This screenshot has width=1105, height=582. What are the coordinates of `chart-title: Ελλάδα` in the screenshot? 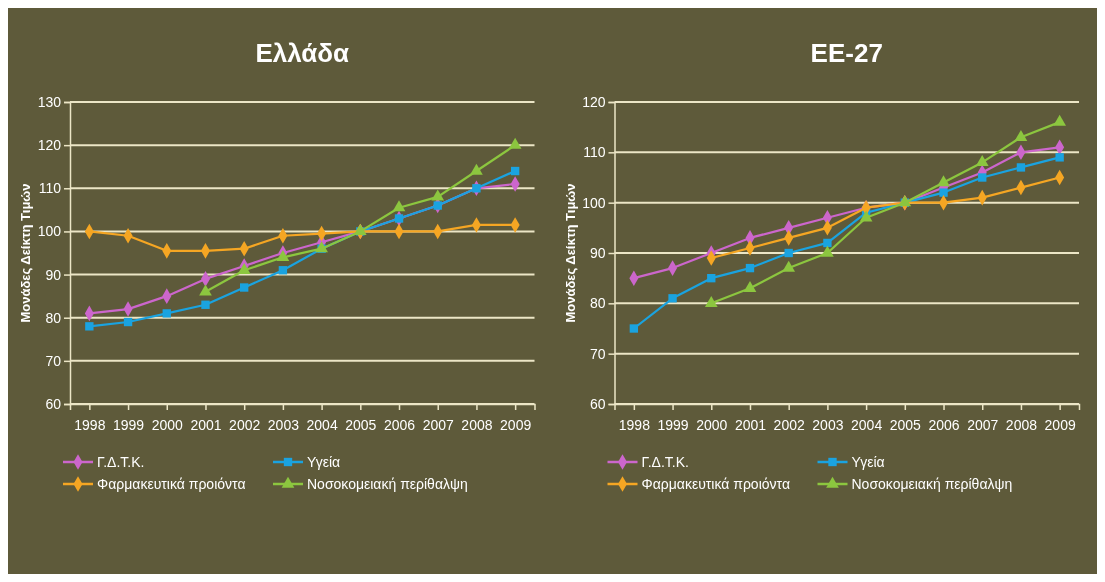 It's located at (302, 53).